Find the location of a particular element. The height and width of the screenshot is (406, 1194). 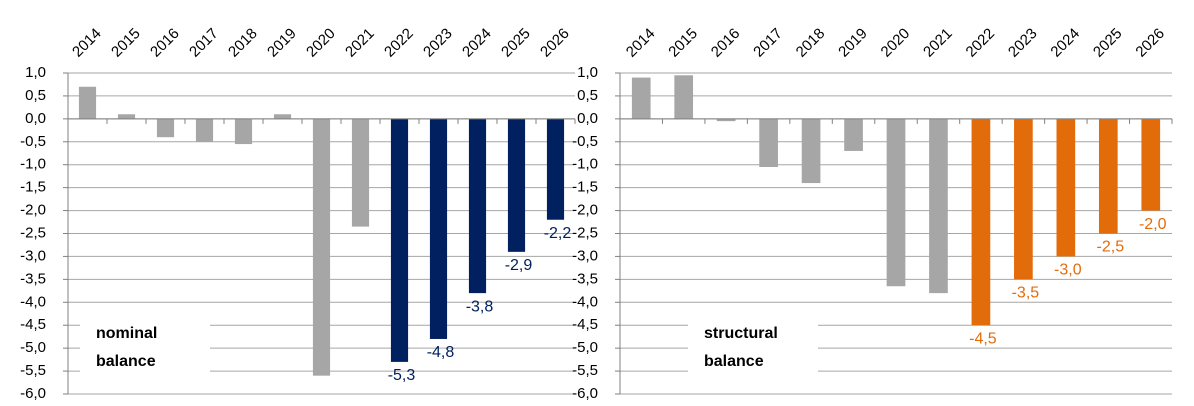

data-label: -2,5 is located at coordinates (1111, 247).